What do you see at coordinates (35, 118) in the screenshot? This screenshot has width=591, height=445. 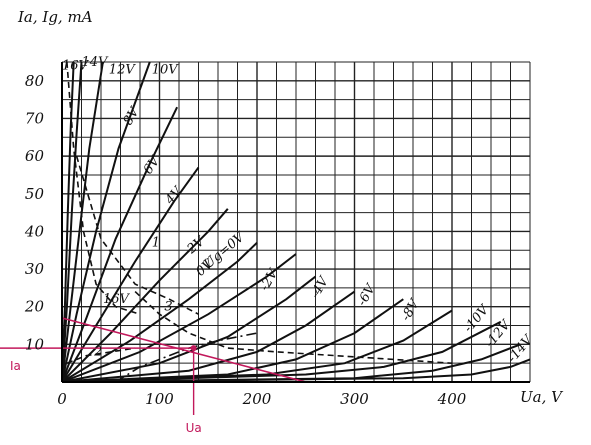 I see `y-tick-label: 70` at bounding box center [35, 118].